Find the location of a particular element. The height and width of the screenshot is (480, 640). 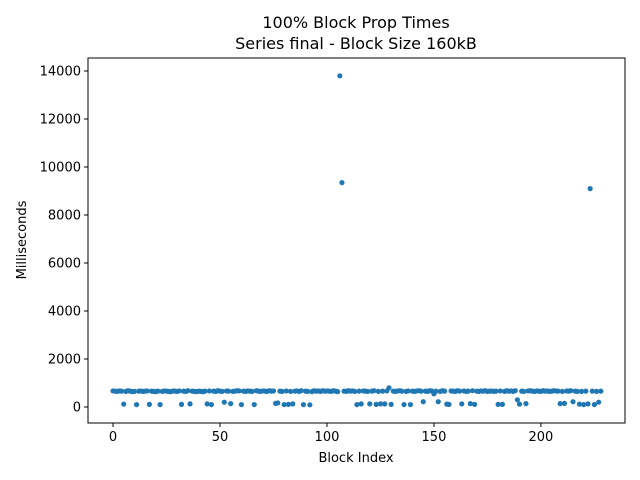

x-tick-label: 100 is located at coordinates (327, 437).